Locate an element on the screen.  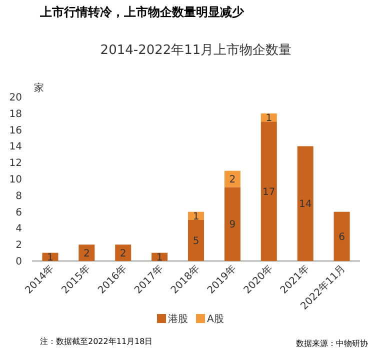
chart-subtitle: 2014-2022年11月上市物企数量 is located at coordinates (196, 50).